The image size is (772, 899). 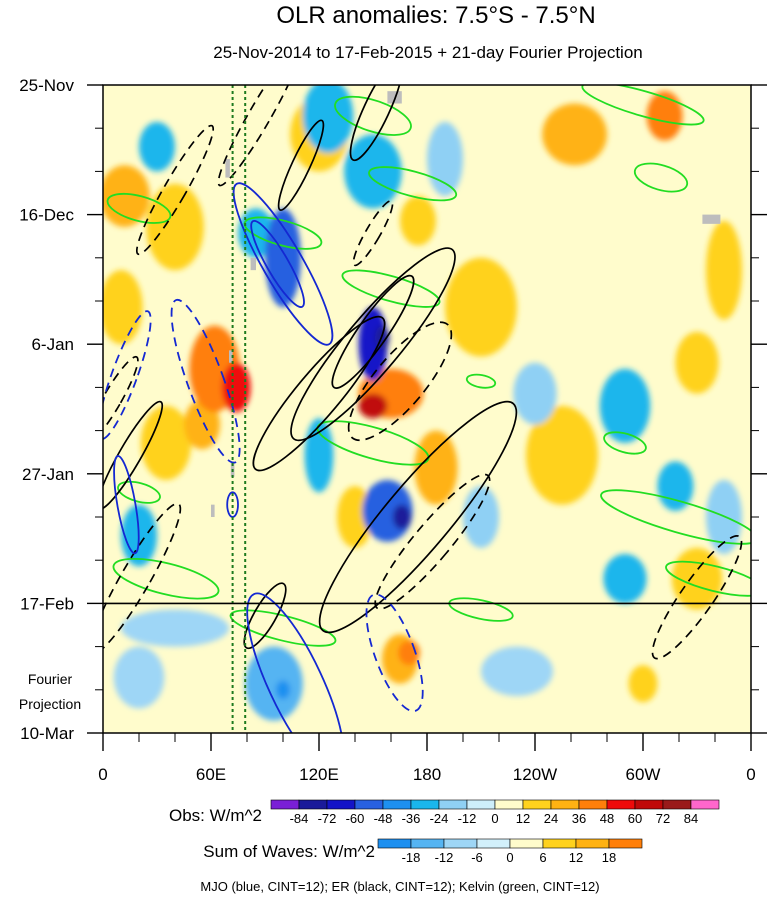 I want to click on obs-level-2: -60, so click(x=355, y=818).